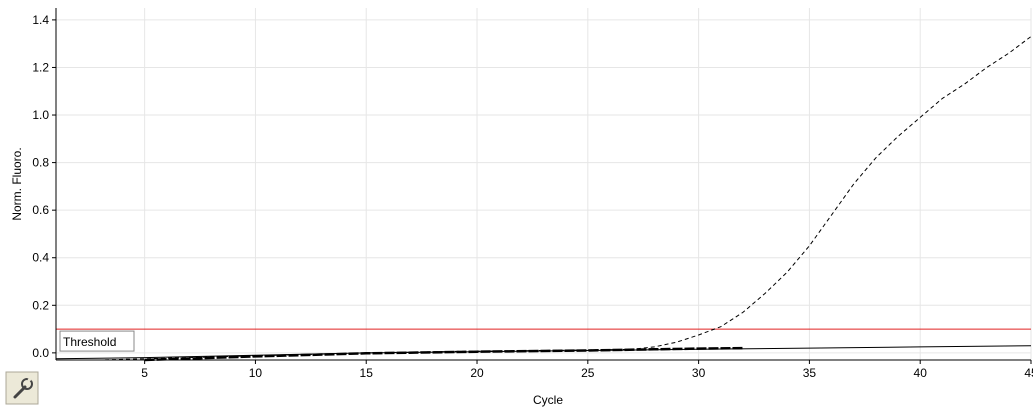 This screenshot has width=1033, height=410. Describe the element at coordinates (40, 258) in the screenshot. I see `y-tick-label: 0.4` at that location.